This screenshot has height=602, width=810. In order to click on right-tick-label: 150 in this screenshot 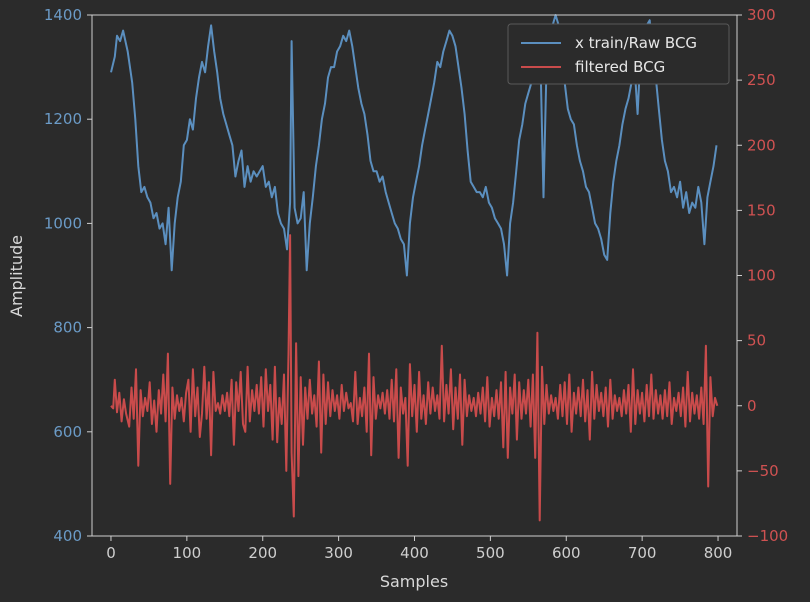, I will do `click(761, 210)`.